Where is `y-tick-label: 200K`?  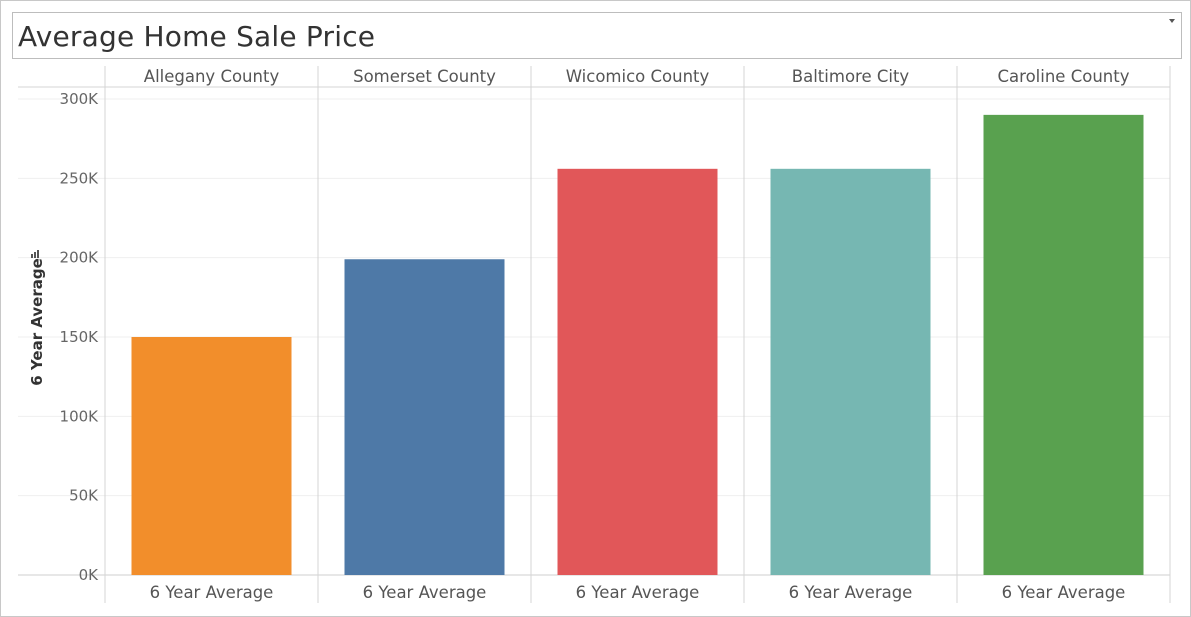 y-tick-label: 200K is located at coordinates (80, 258).